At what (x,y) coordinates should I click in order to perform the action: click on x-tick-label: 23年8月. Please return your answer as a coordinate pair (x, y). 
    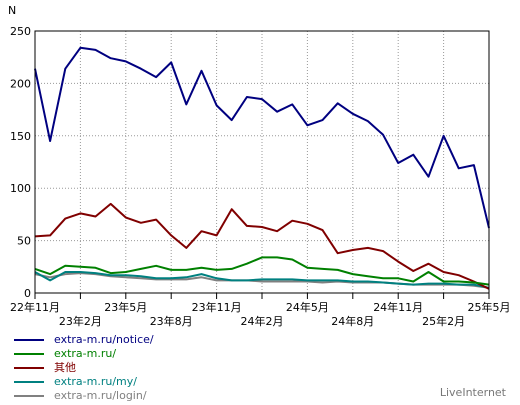
    Looking at the image, I should click on (171, 321).